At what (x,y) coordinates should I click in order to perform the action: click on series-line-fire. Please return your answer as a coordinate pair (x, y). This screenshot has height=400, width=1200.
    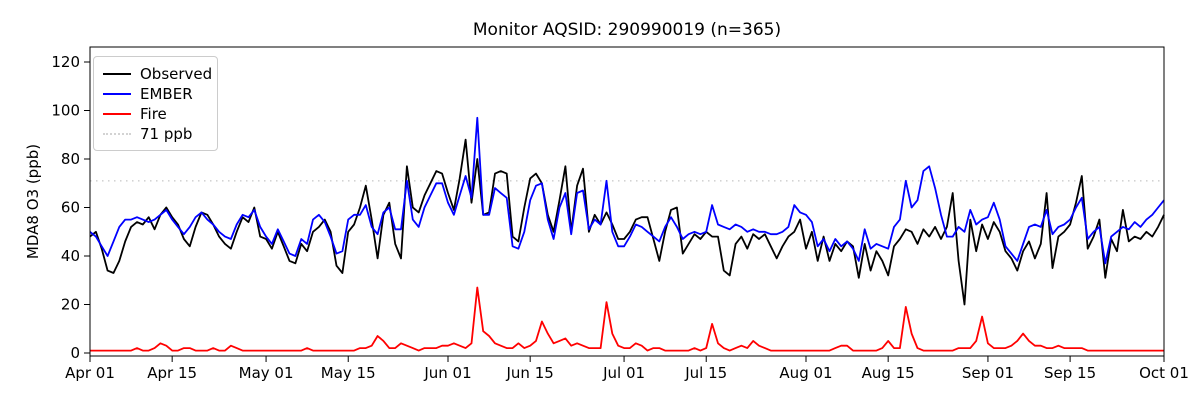
    Looking at the image, I should click on (627, 319).